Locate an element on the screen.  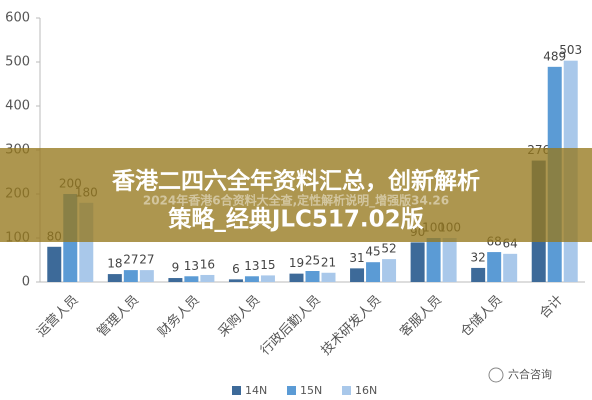
data-label: 18 is located at coordinates (114, 264).